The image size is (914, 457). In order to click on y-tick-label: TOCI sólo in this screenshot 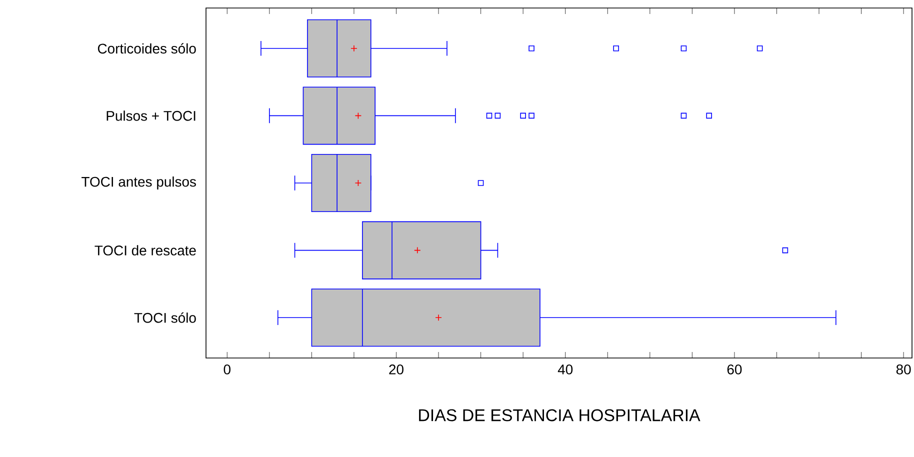, I will do `click(165, 317)`.